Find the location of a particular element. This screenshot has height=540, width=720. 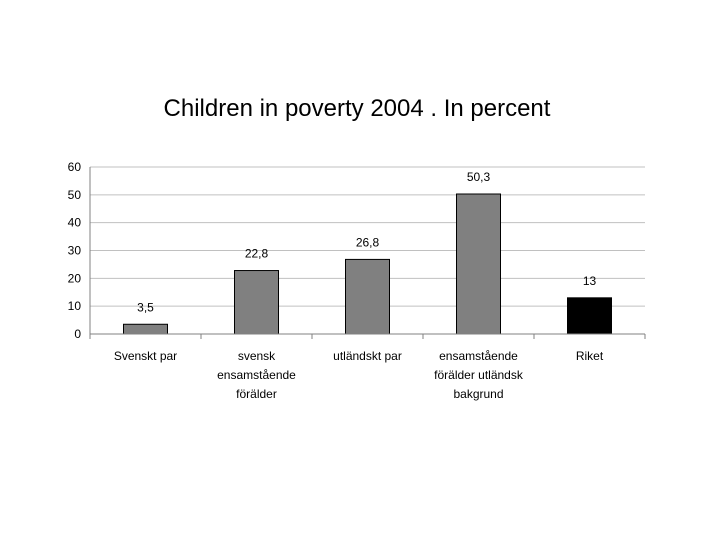

category-label: förälder utländsk is located at coordinates (479, 375).